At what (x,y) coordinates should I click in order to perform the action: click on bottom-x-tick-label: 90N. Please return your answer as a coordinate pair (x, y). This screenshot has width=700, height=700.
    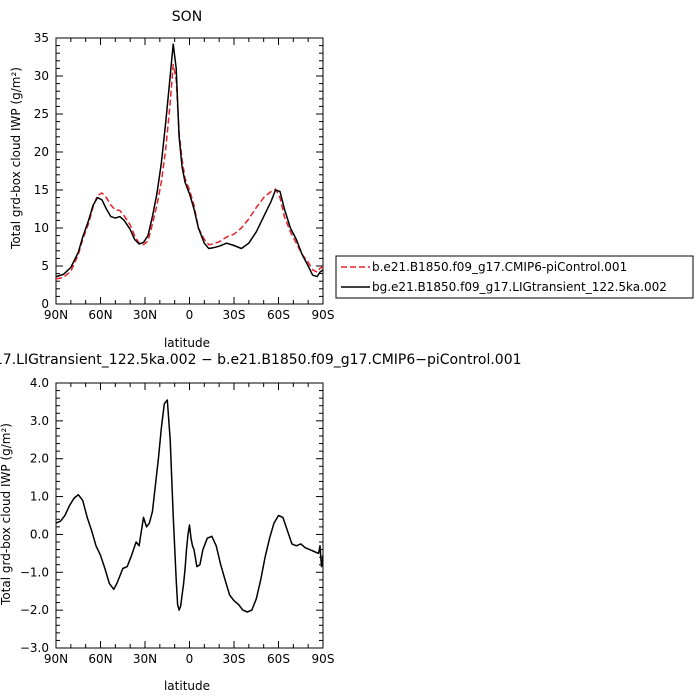
    Looking at the image, I should click on (56, 659).